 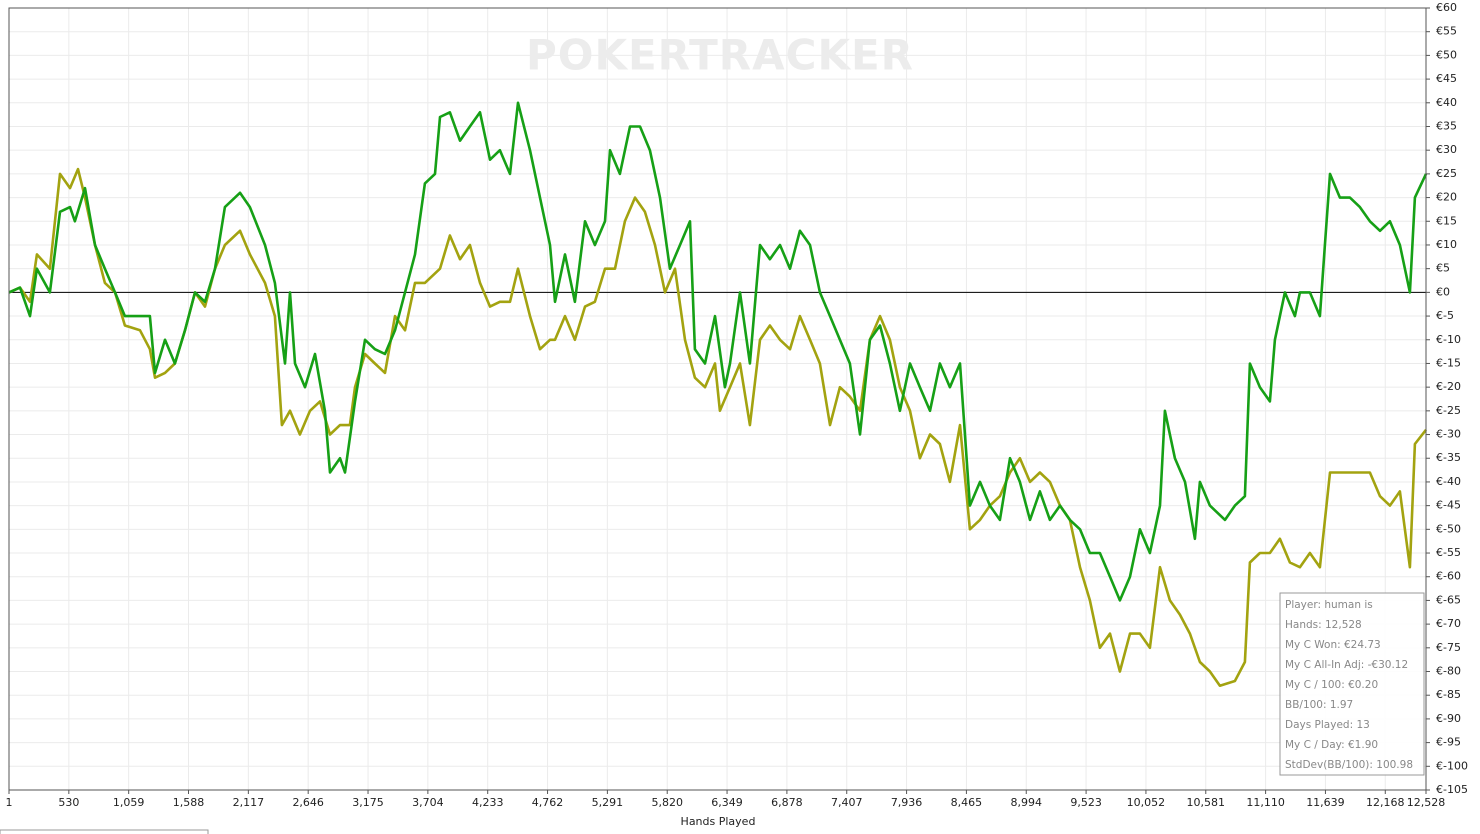 What do you see at coordinates (1448, 505) in the screenshot?
I see `y-tick-label: €-45` at bounding box center [1448, 505].